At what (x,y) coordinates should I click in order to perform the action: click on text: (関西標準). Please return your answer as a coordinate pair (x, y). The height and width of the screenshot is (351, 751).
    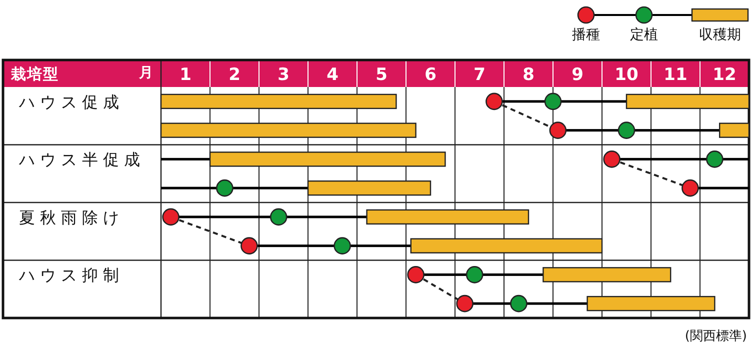
    Looking at the image, I should click on (715, 336).